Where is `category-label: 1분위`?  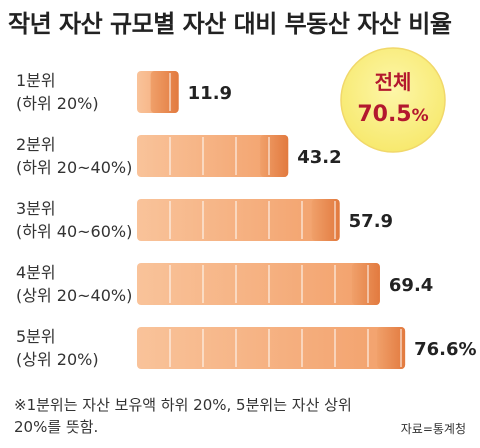
category-label: 1분위 is located at coordinates (36, 80).